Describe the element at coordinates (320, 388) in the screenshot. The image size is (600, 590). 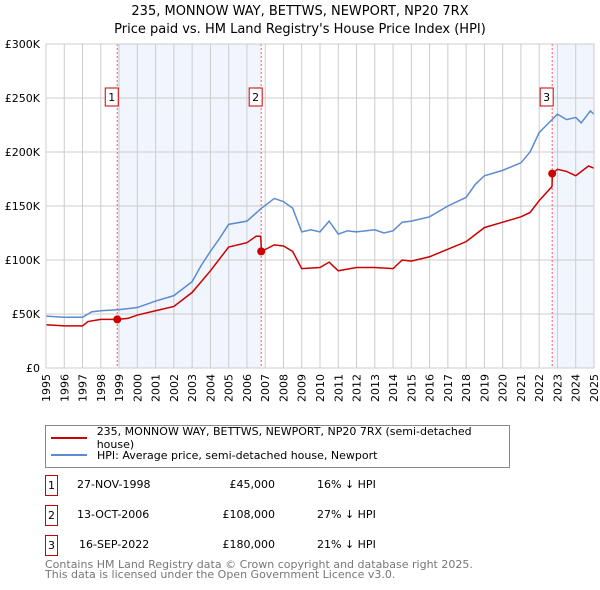
I see `x-tick-label: 2010` at that location.